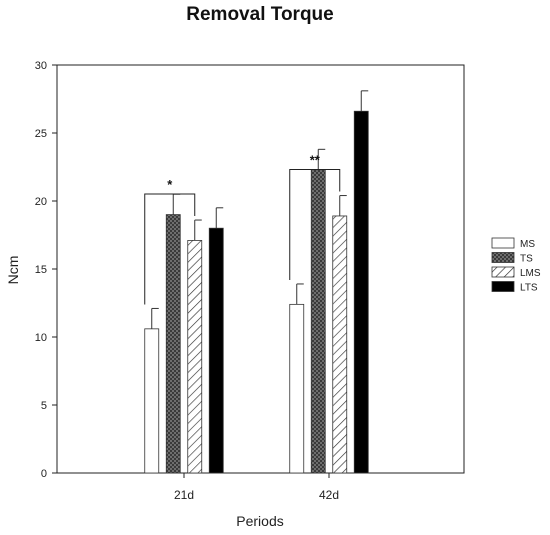 This screenshot has height=535, width=550. What do you see at coordinates (527, 244) in the screenshot?
I see `legend-label-ms: MS` at bounding box center [527, 244].